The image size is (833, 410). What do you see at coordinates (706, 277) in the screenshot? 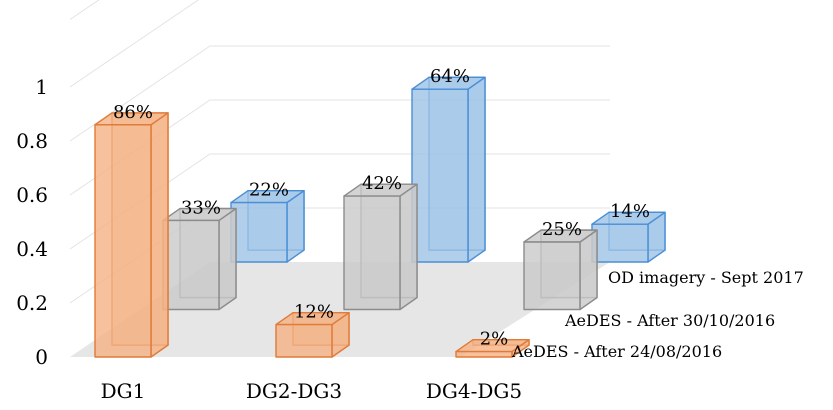
I see `series-label: OD imagery - Sept 2017` at bounding box center [706, 277].